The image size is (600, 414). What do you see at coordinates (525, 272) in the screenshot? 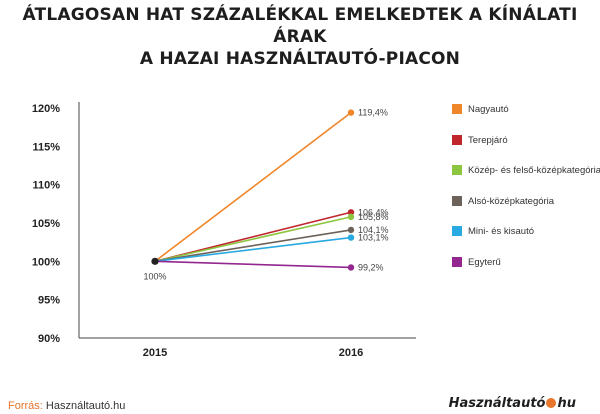
I see `legend-item: Egyterű` at bounding box center [525, 272].